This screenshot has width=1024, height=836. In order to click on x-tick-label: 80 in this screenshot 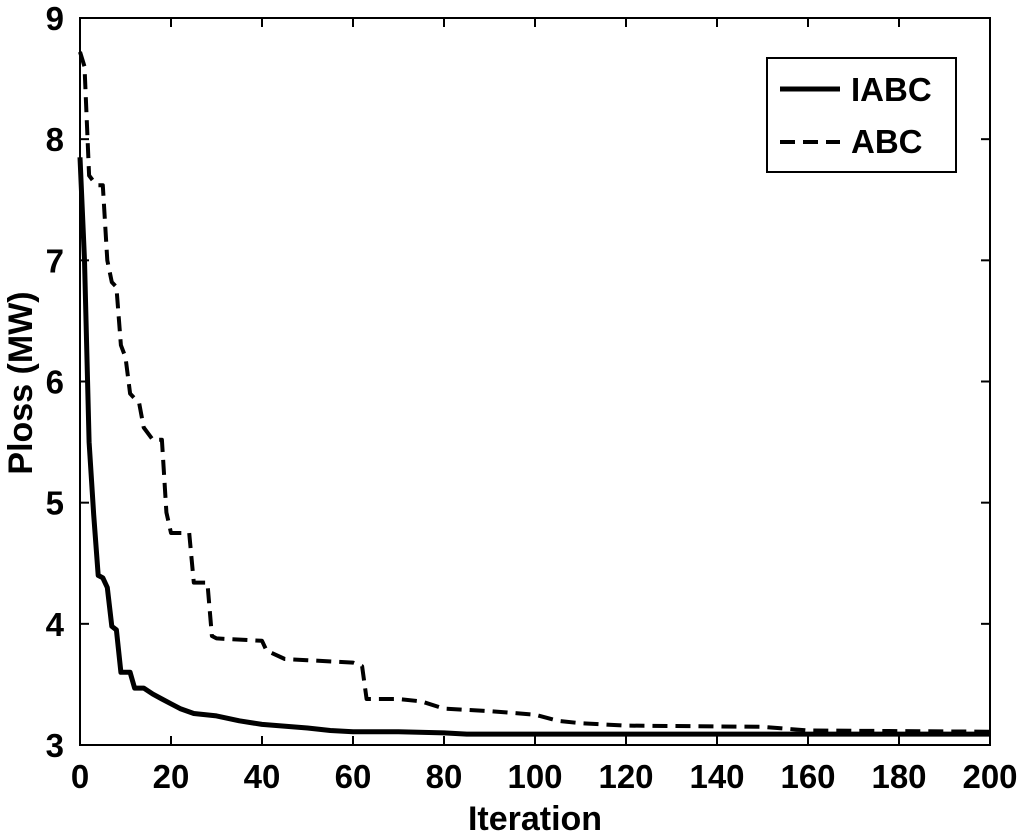, I will do `click(444, 776)`.